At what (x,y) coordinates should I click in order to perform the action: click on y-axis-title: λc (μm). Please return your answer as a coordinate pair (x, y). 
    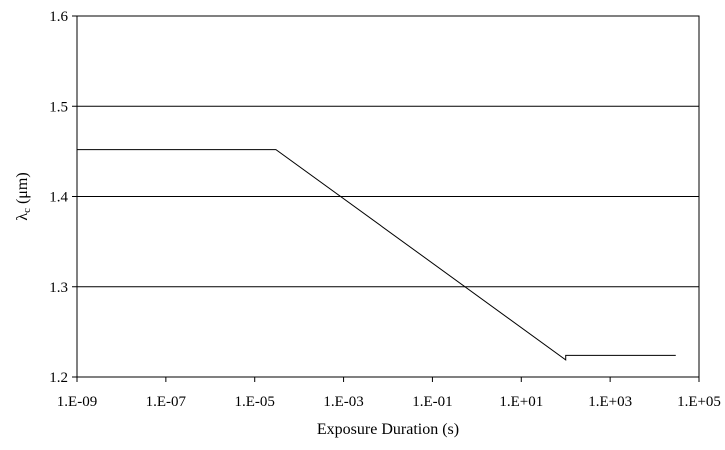
    Looking at the image, I should click on (23, 196).